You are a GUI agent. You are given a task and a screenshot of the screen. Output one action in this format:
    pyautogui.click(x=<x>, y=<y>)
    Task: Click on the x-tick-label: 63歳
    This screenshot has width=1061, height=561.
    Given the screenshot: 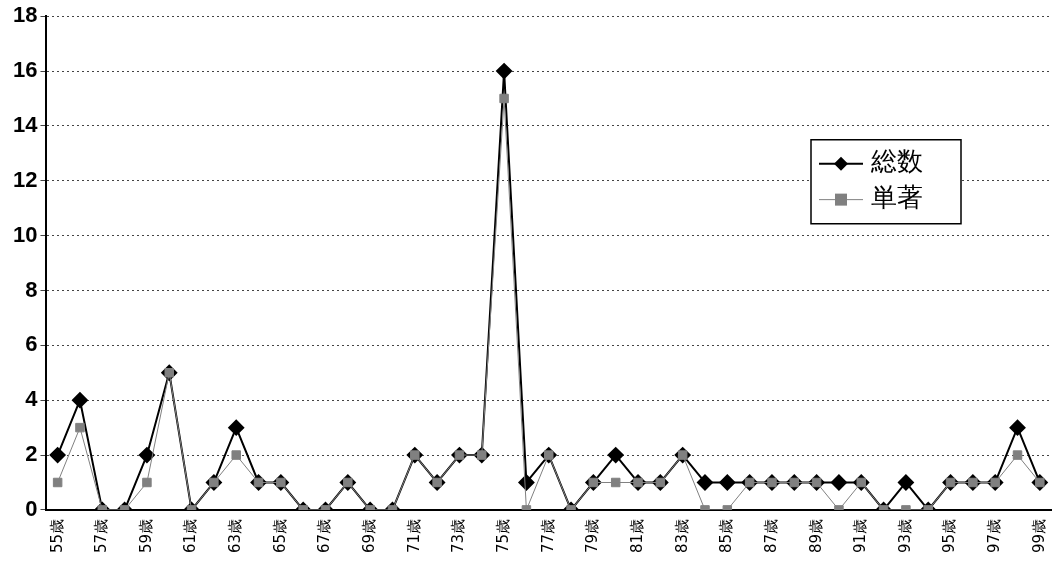 What is the action you would take?
    pyautogui.click(x=235, y=536)
    